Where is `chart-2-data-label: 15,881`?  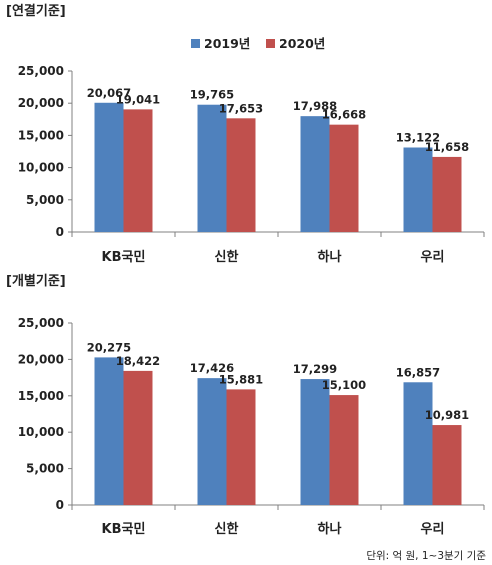
chart-2-data-label: 15,881 is located at coordinates (241, 379).